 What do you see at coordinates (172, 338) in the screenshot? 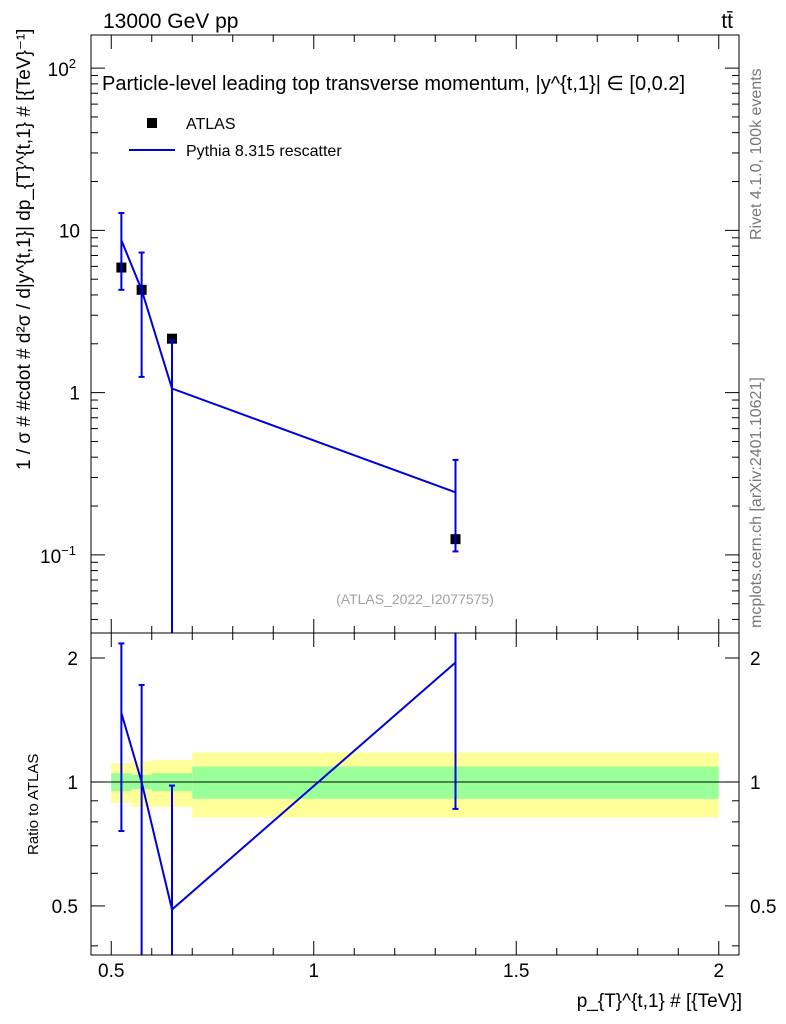
I see `atlas-marker` at bounding box center [172, 338].